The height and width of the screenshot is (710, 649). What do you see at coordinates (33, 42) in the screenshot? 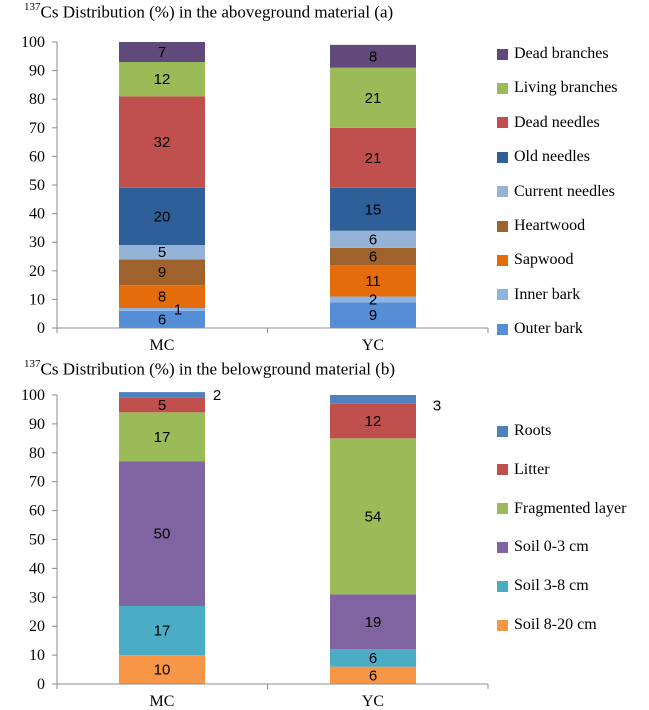
I see `chart-a-y-tick-label: 100` at bounding box center [33, 42].